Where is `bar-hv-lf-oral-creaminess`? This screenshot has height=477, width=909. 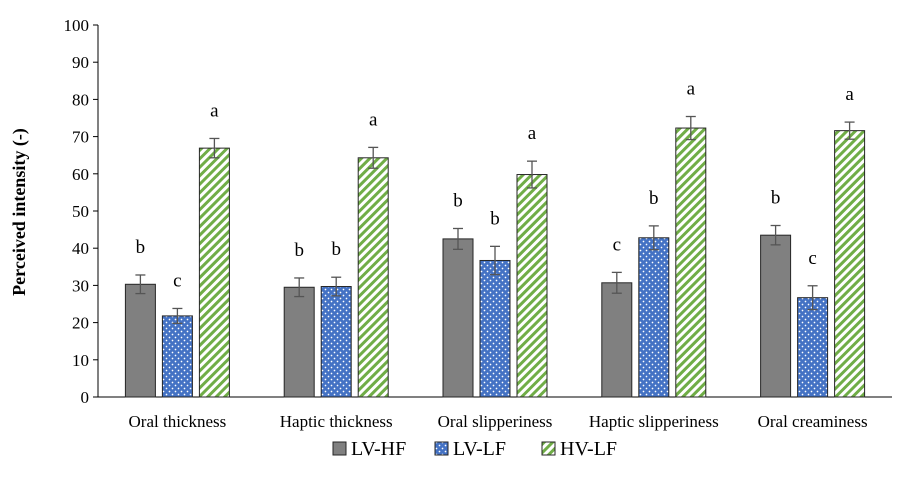 bar-hv-lf-oral-creaminess is located at coordinates (850, 264).